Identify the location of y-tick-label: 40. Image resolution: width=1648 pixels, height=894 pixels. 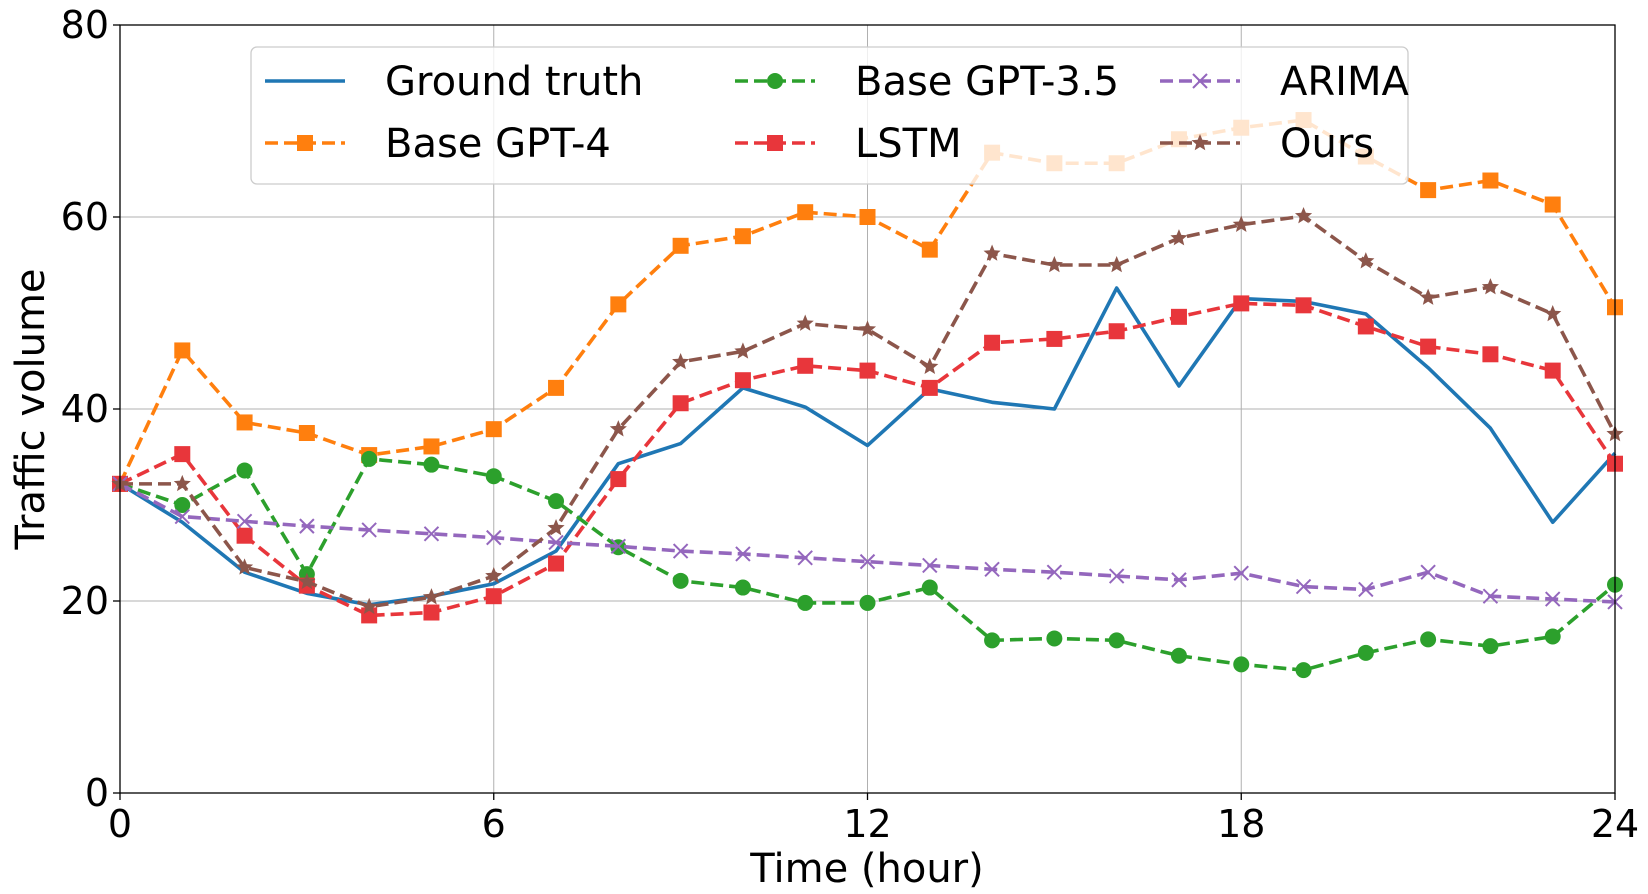
(85, 409).